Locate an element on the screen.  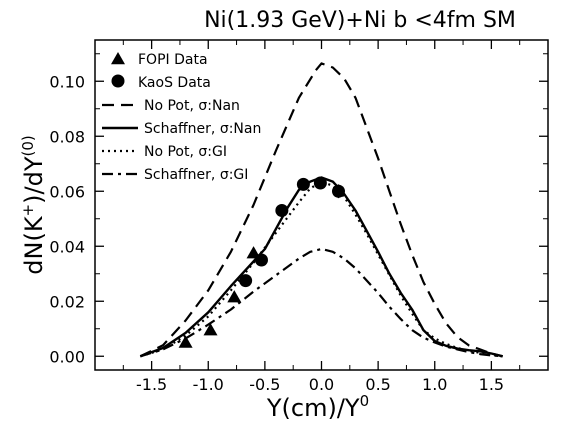
legend-label: FOPI Data is located at coordinates (173, 60).